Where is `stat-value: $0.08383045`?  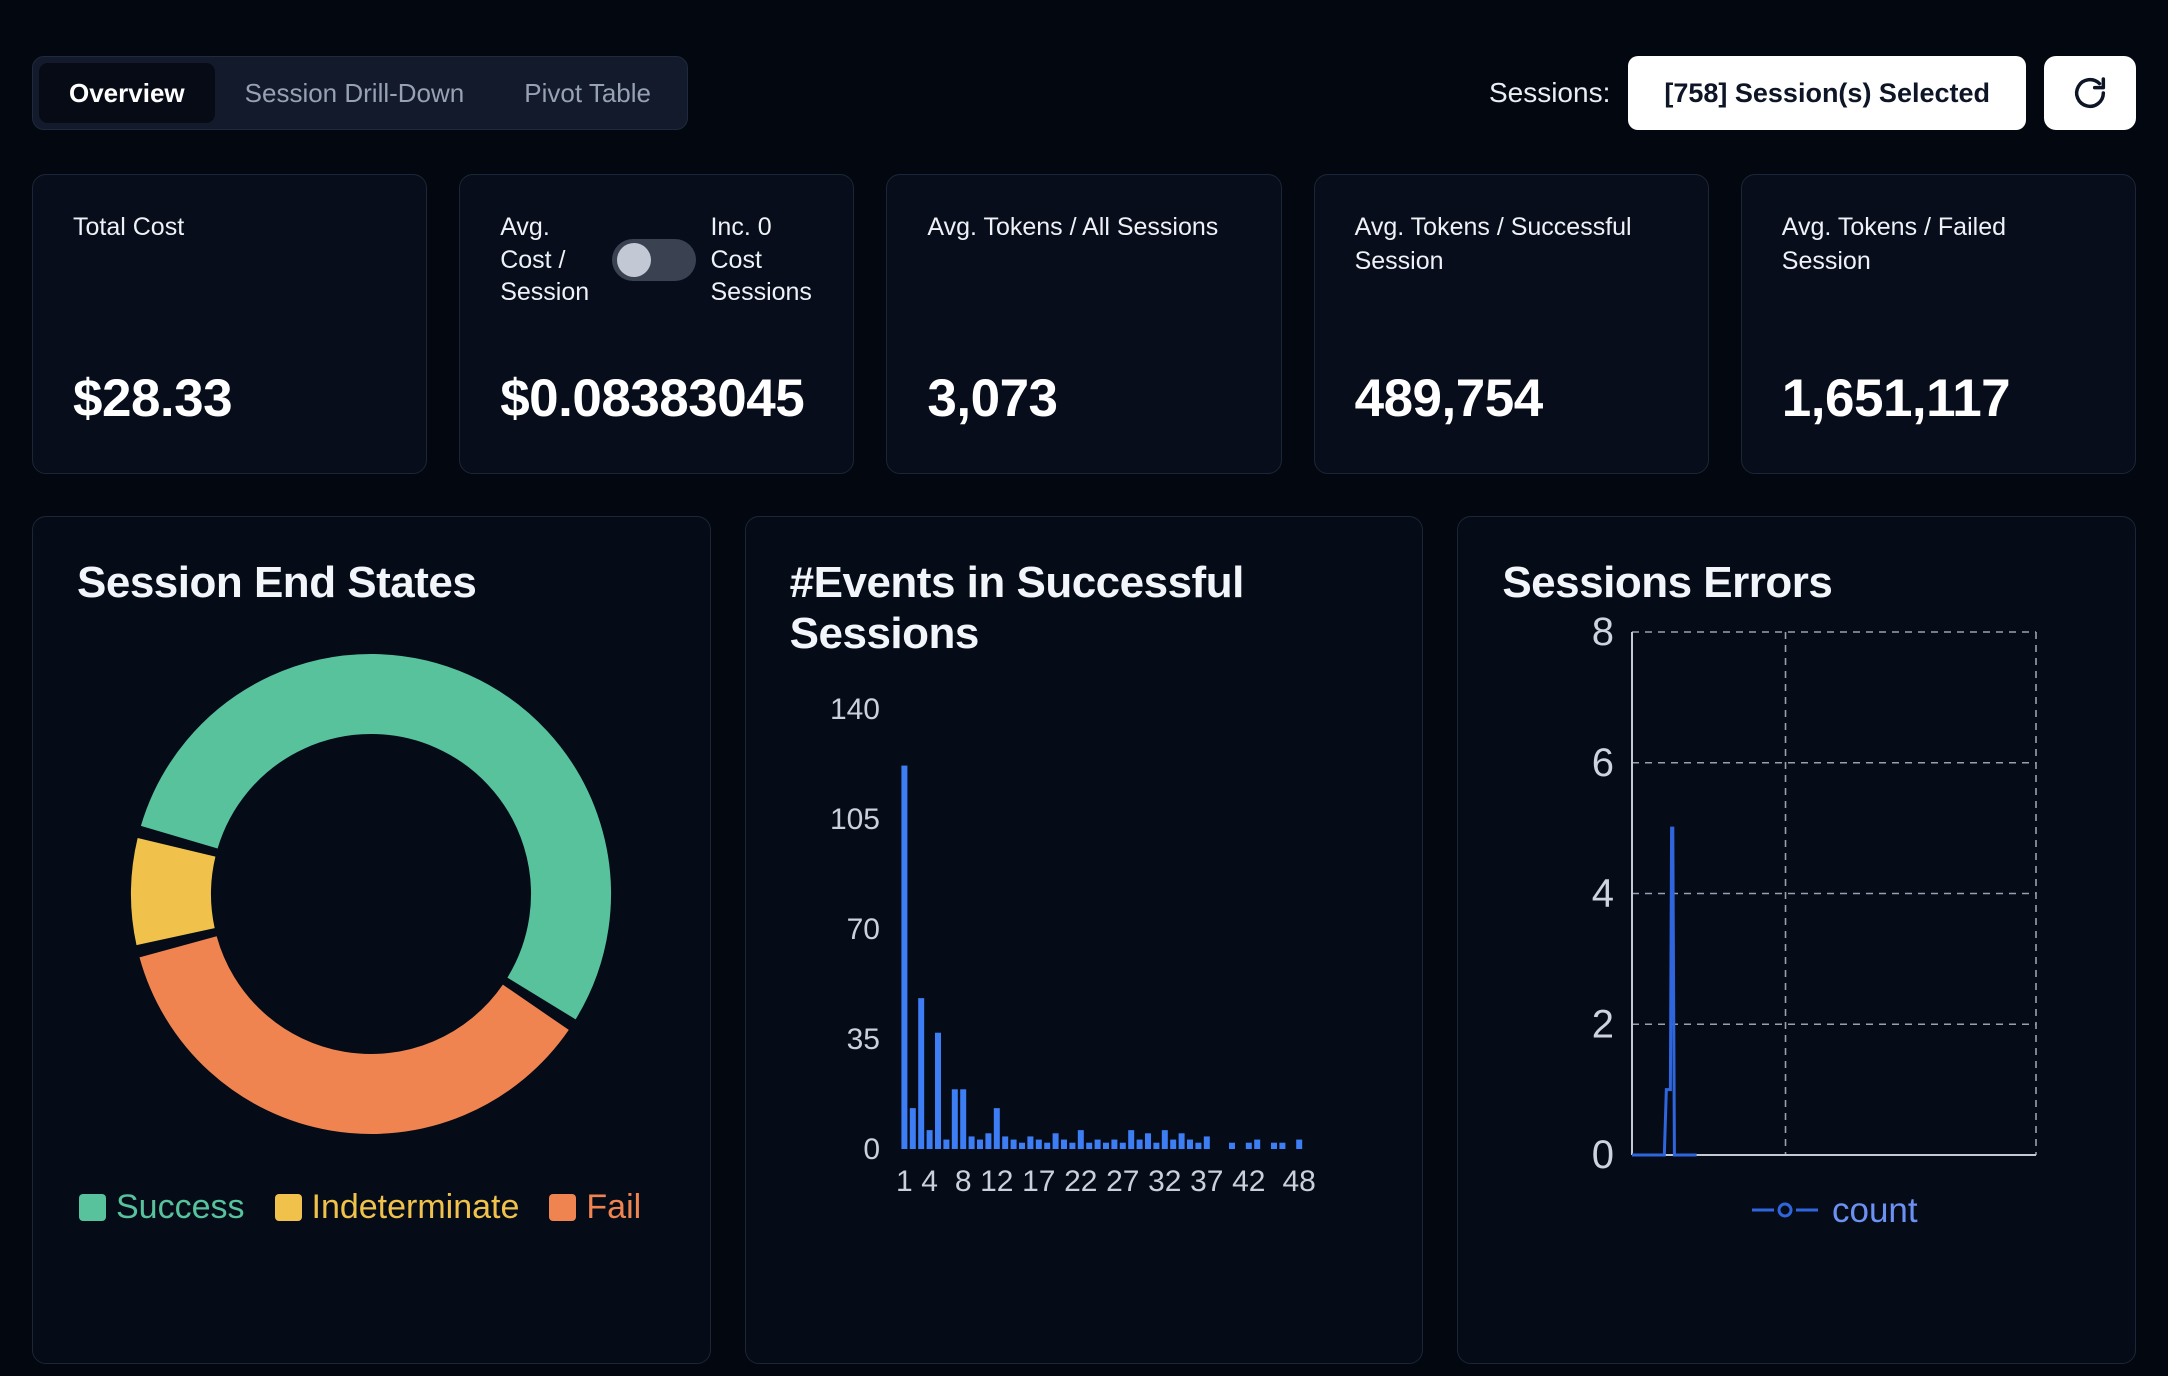 stat-value: $0.08383045 is located at coordinates (652, 398).